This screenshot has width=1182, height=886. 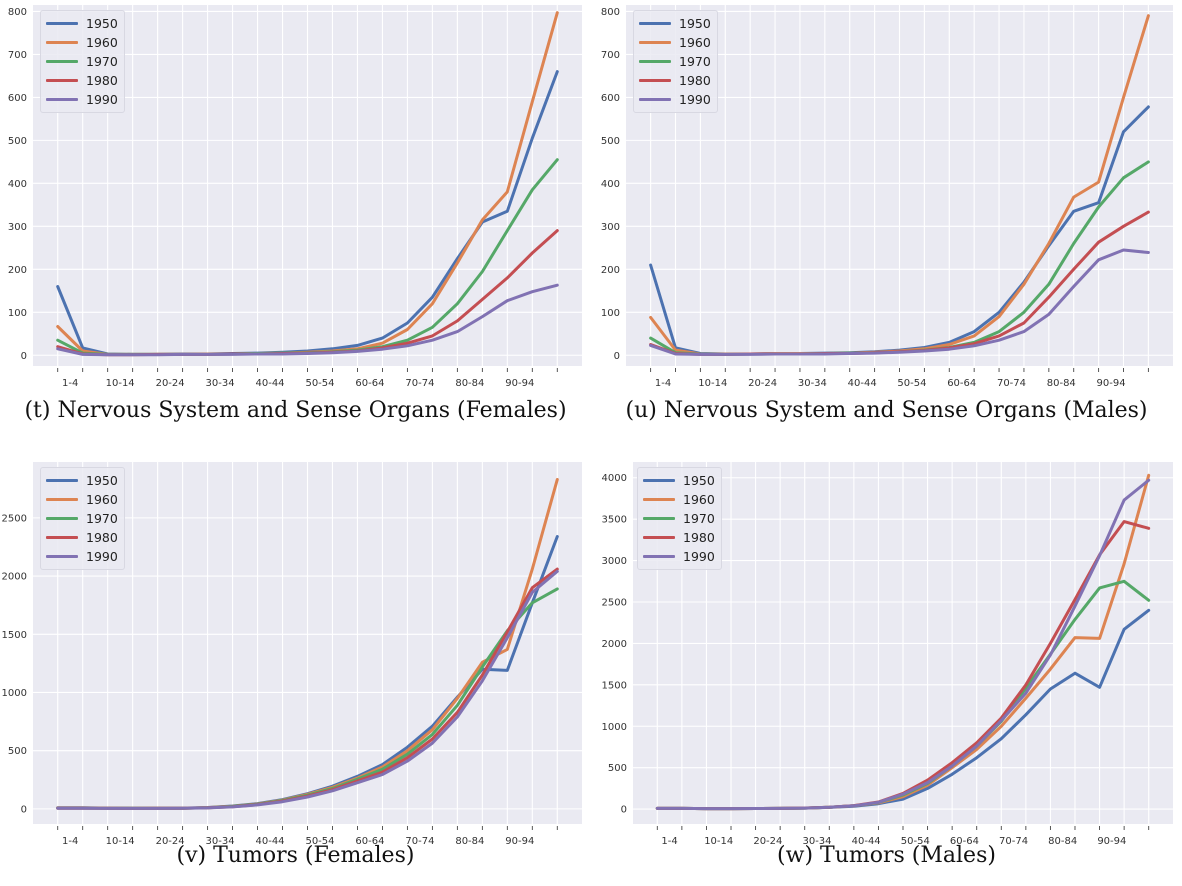 What do you see at coordinates (886, 855) in the screenshot?
I see `chart-caption: (w) Tumors (Males)` at bounding box center [886, 855].